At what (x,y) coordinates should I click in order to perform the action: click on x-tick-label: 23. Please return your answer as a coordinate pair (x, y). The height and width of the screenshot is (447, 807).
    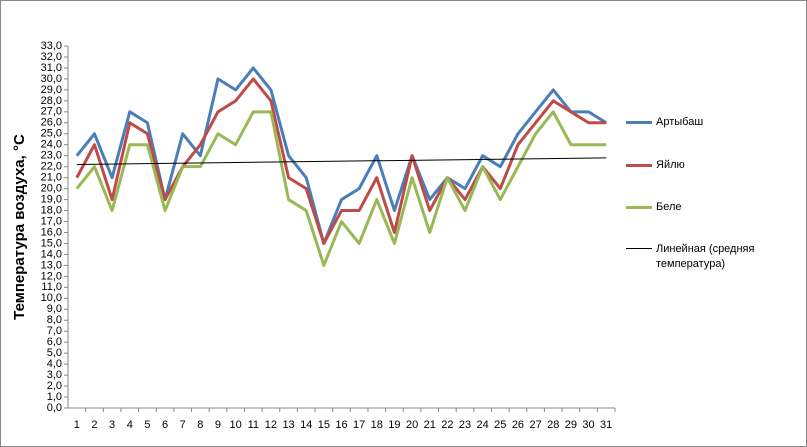
    Looking at the image, I should click on (465, 425).